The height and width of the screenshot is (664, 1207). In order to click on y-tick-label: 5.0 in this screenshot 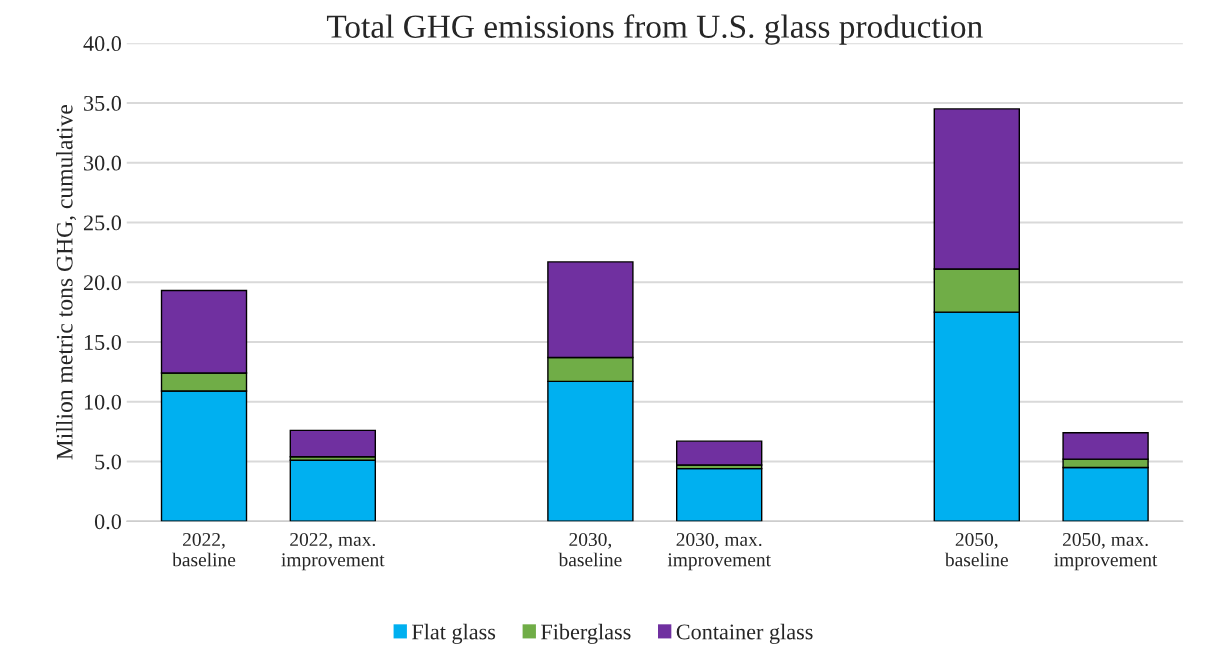, I will do `click(108, 462)`.